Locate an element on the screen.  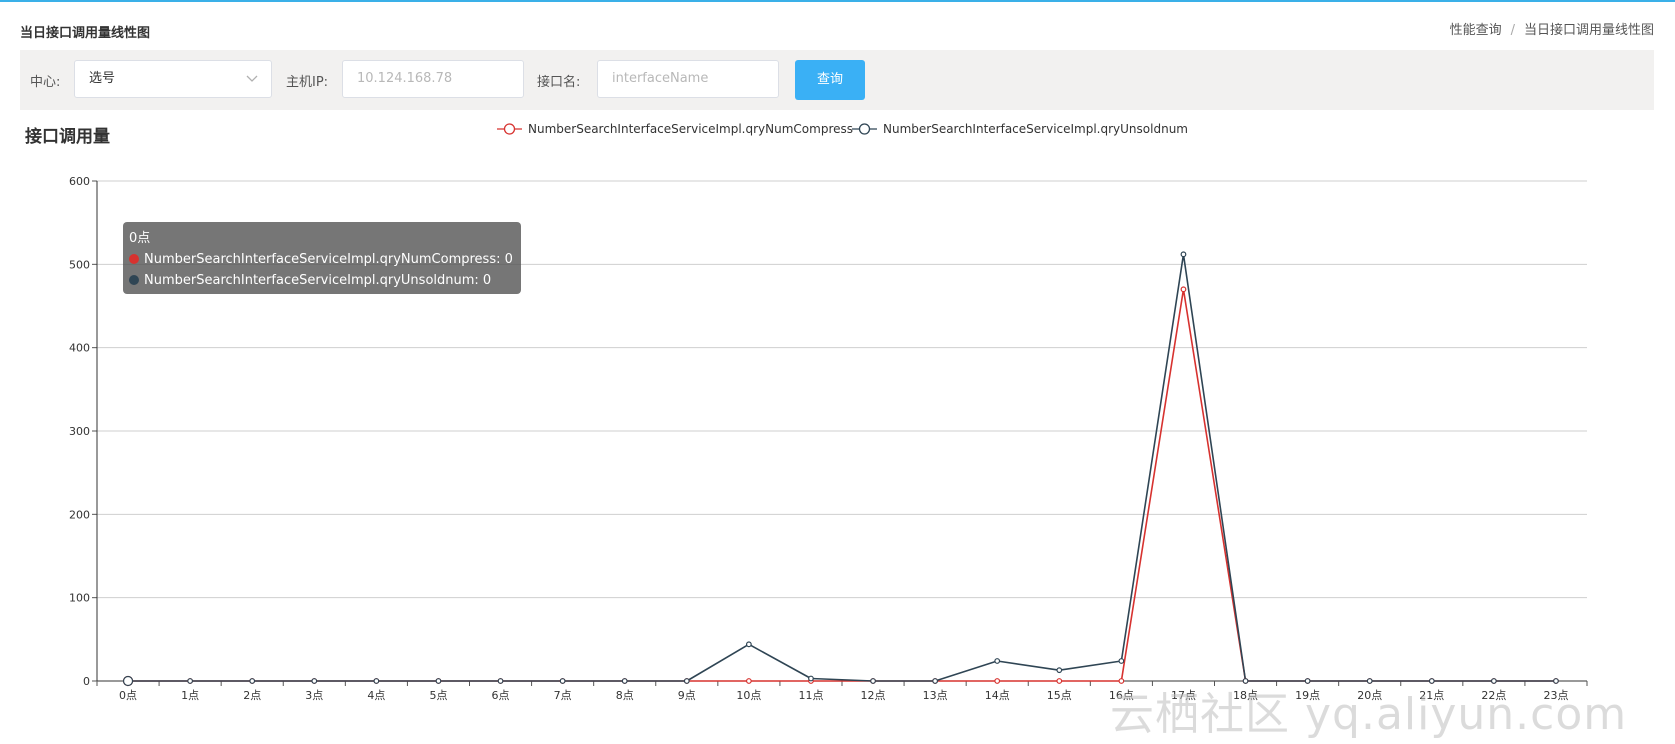
x-tick-label: 10点 is located at coordinates (748, 695).